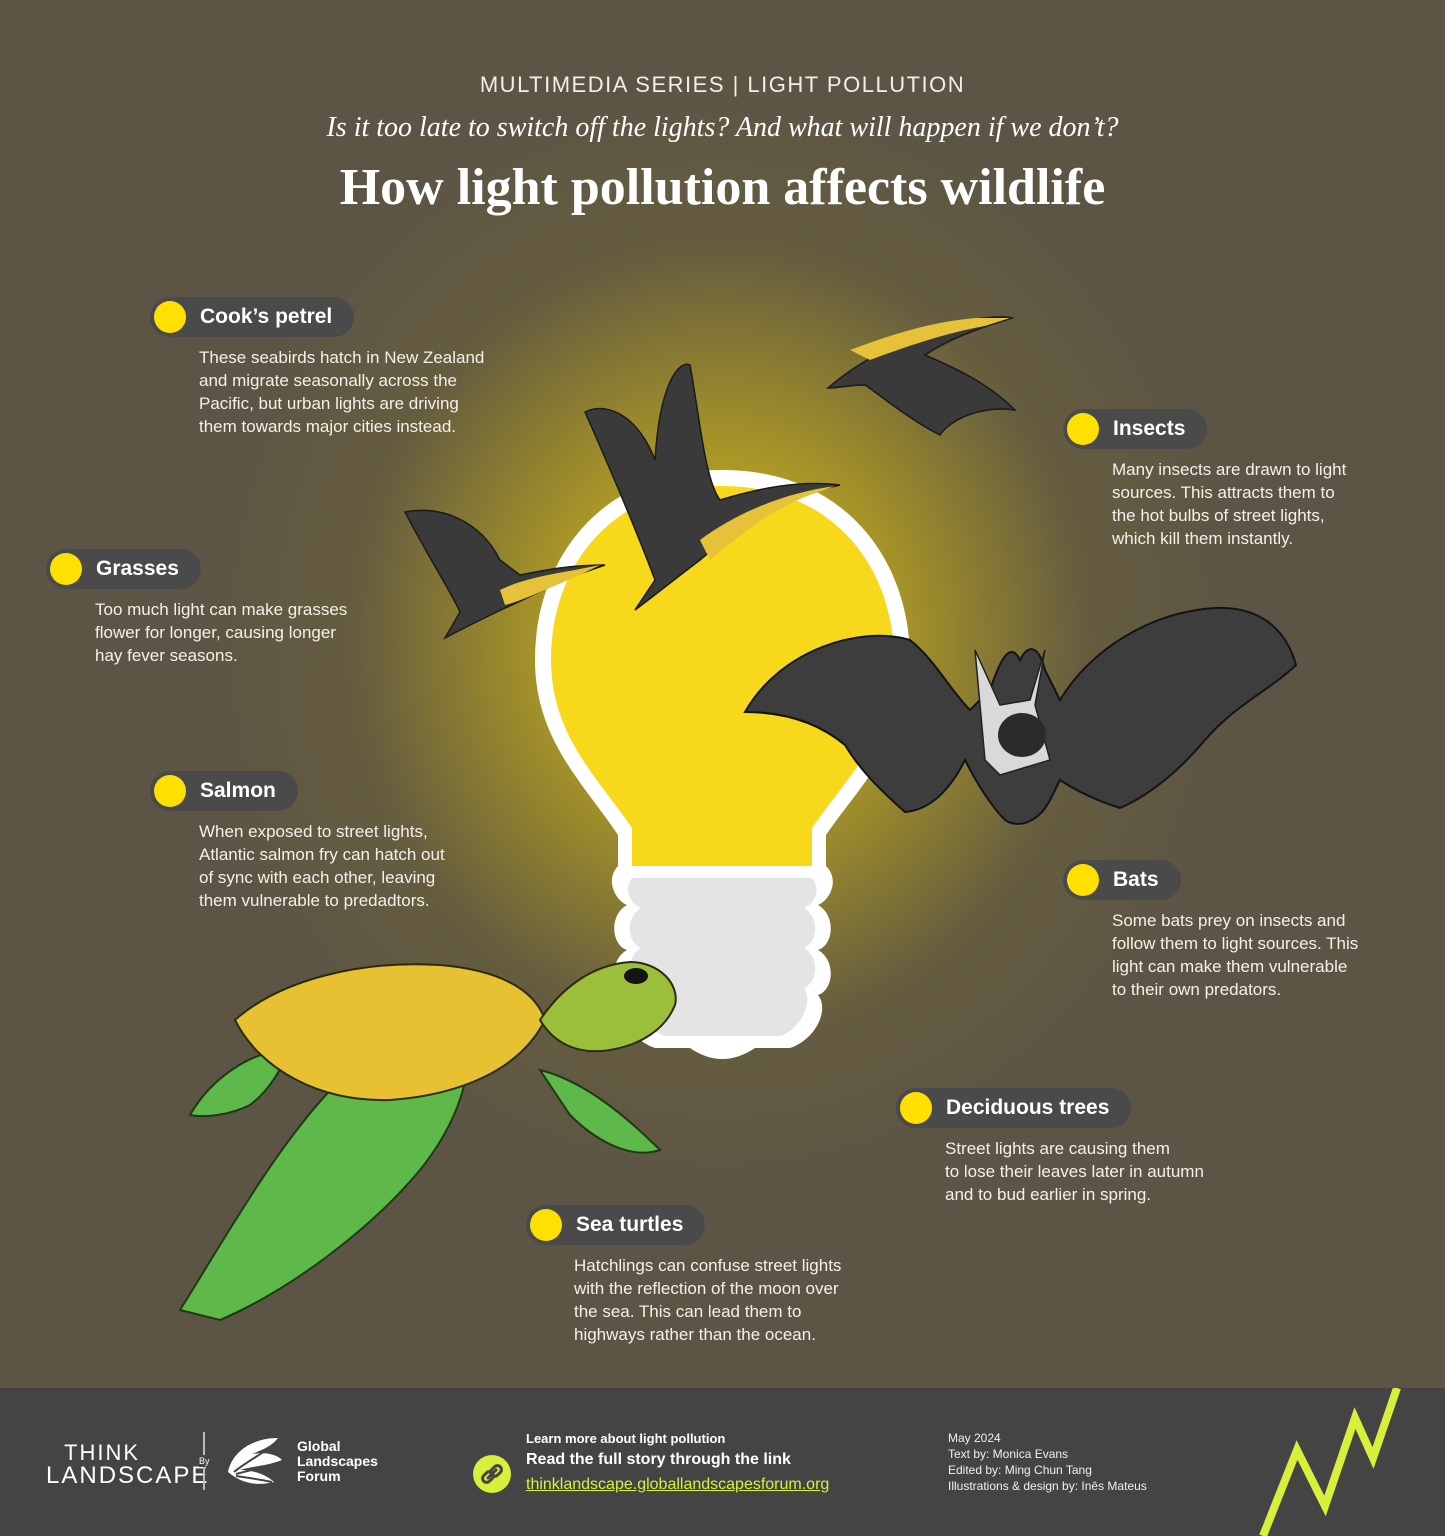  Describe the element at coordinates (266, 316) in the screenshot. I see `tag-label-cooks-petrel: Cook’s petrel` at that location.